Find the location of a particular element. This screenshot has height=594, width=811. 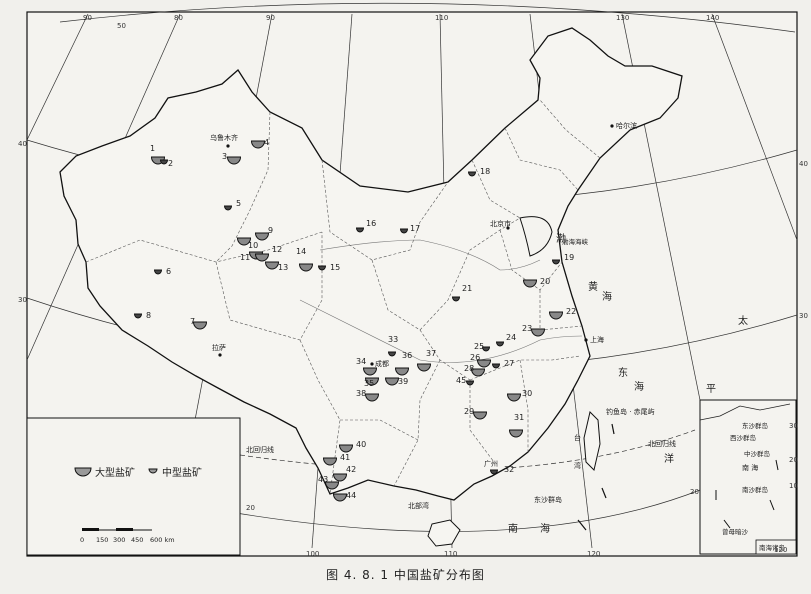

salt-mine-marker-29-large is located at coordinates (480, 415).